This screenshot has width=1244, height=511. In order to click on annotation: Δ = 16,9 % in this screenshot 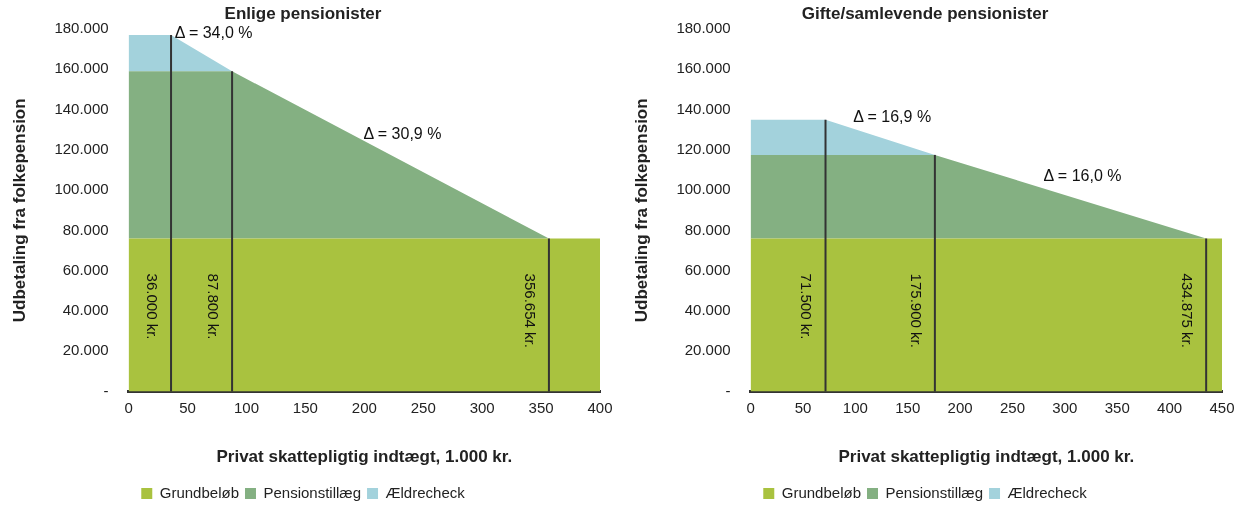, I will do `click(892, 116)`.